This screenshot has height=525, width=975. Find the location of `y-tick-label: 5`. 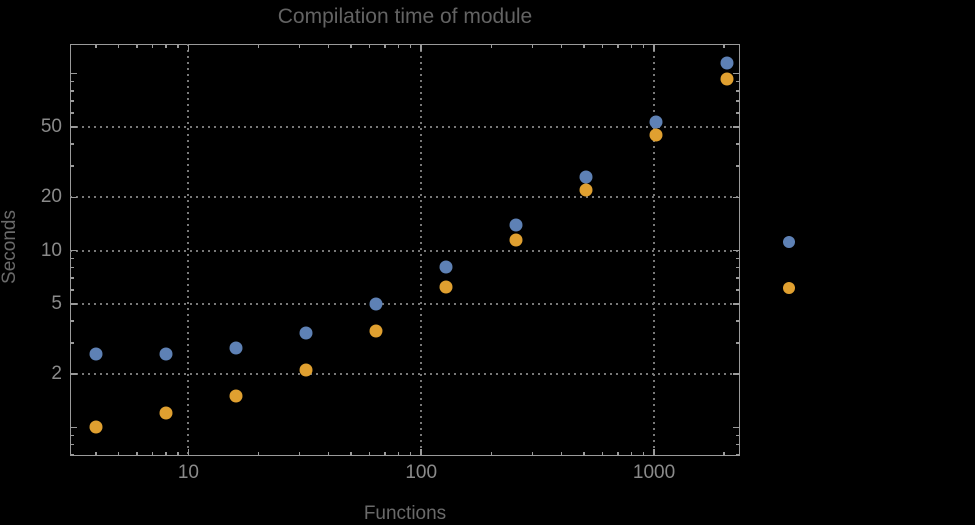

y-tick-label: 5 is located at coordinates (56, 303).